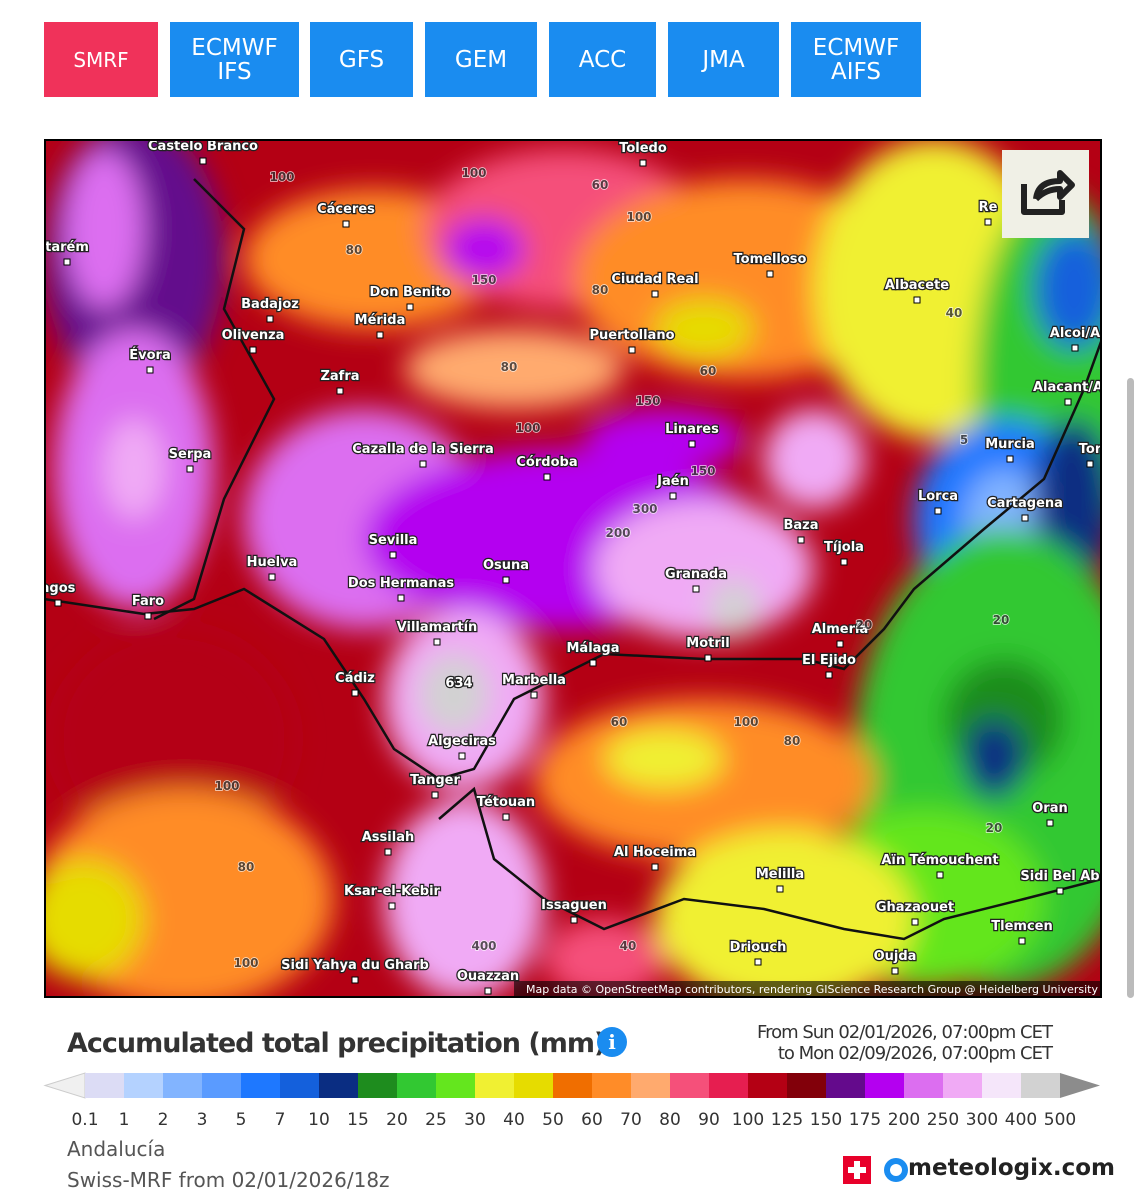 The width and height of the screenshot is (1145, 1200). Describe the element at coordinates (631, 1120) in the screenshot. I see `colorbar-label: 70` at that location.